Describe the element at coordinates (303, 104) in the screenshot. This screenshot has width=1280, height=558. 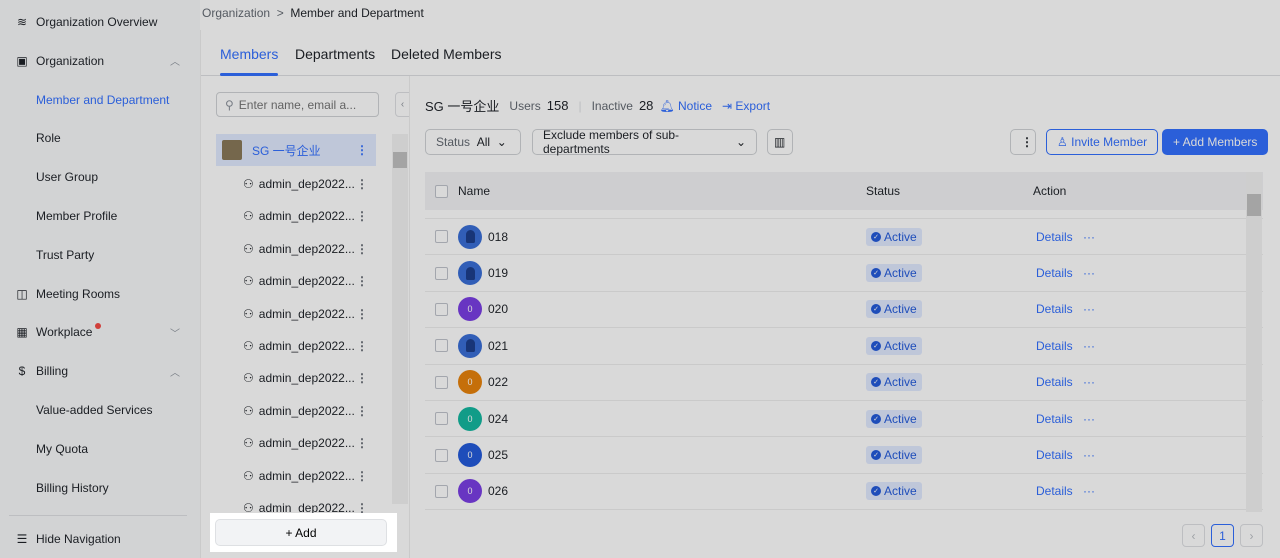
I see `tree-search-input` at that location.